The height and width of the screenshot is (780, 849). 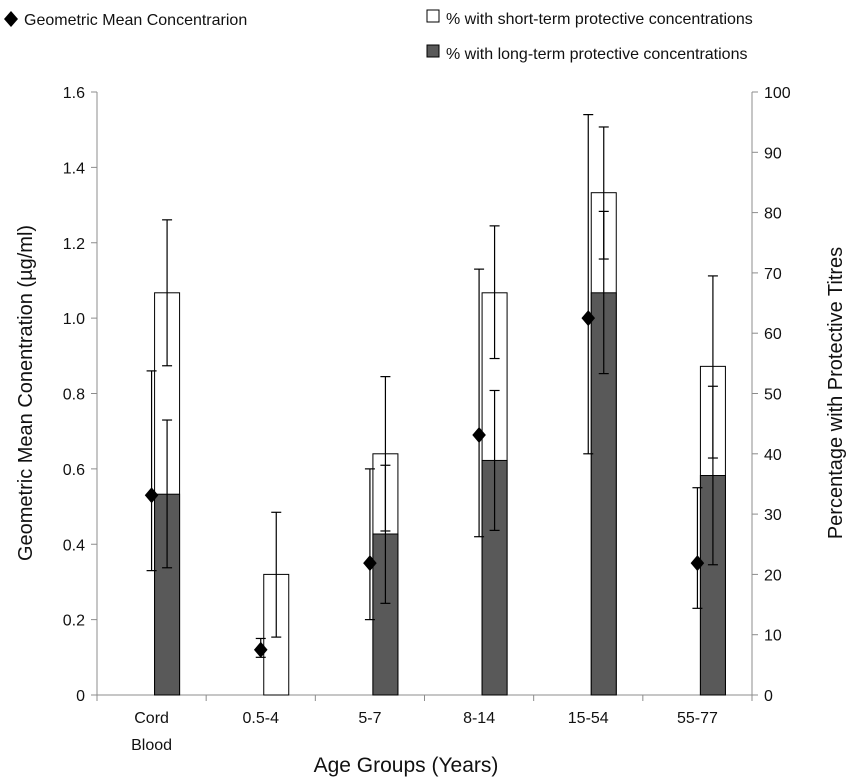 What do you see at coordinates (11, 19) in the screenshot?
I see `legend-diamond-icon` at bounding box center [11, 19].